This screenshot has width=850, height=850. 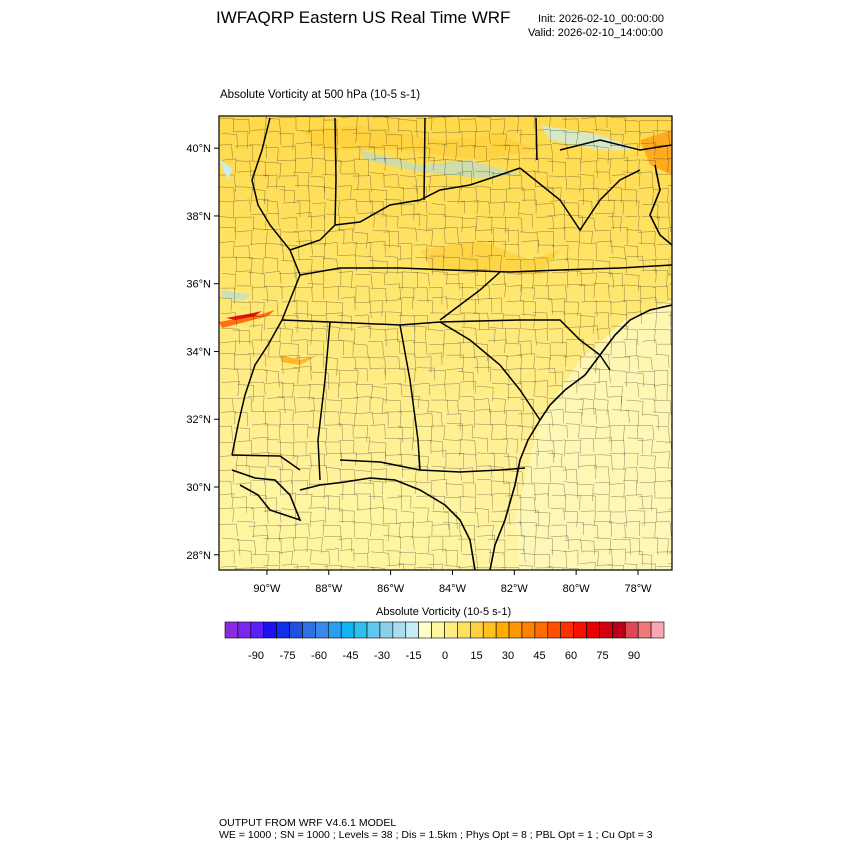 What do you see at coordinates (236, 295) in the screenshot?
I see `negative-vorticity-patch` at bounding box center [236, 295].